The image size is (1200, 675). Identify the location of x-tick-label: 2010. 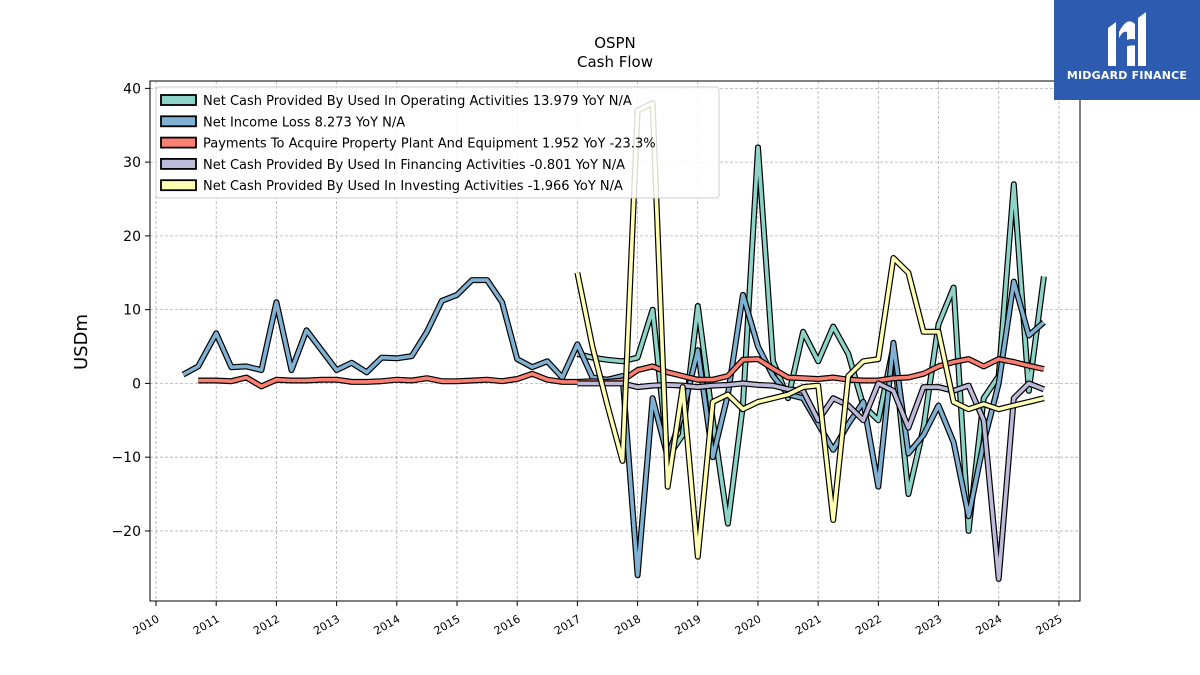
(146, 624).